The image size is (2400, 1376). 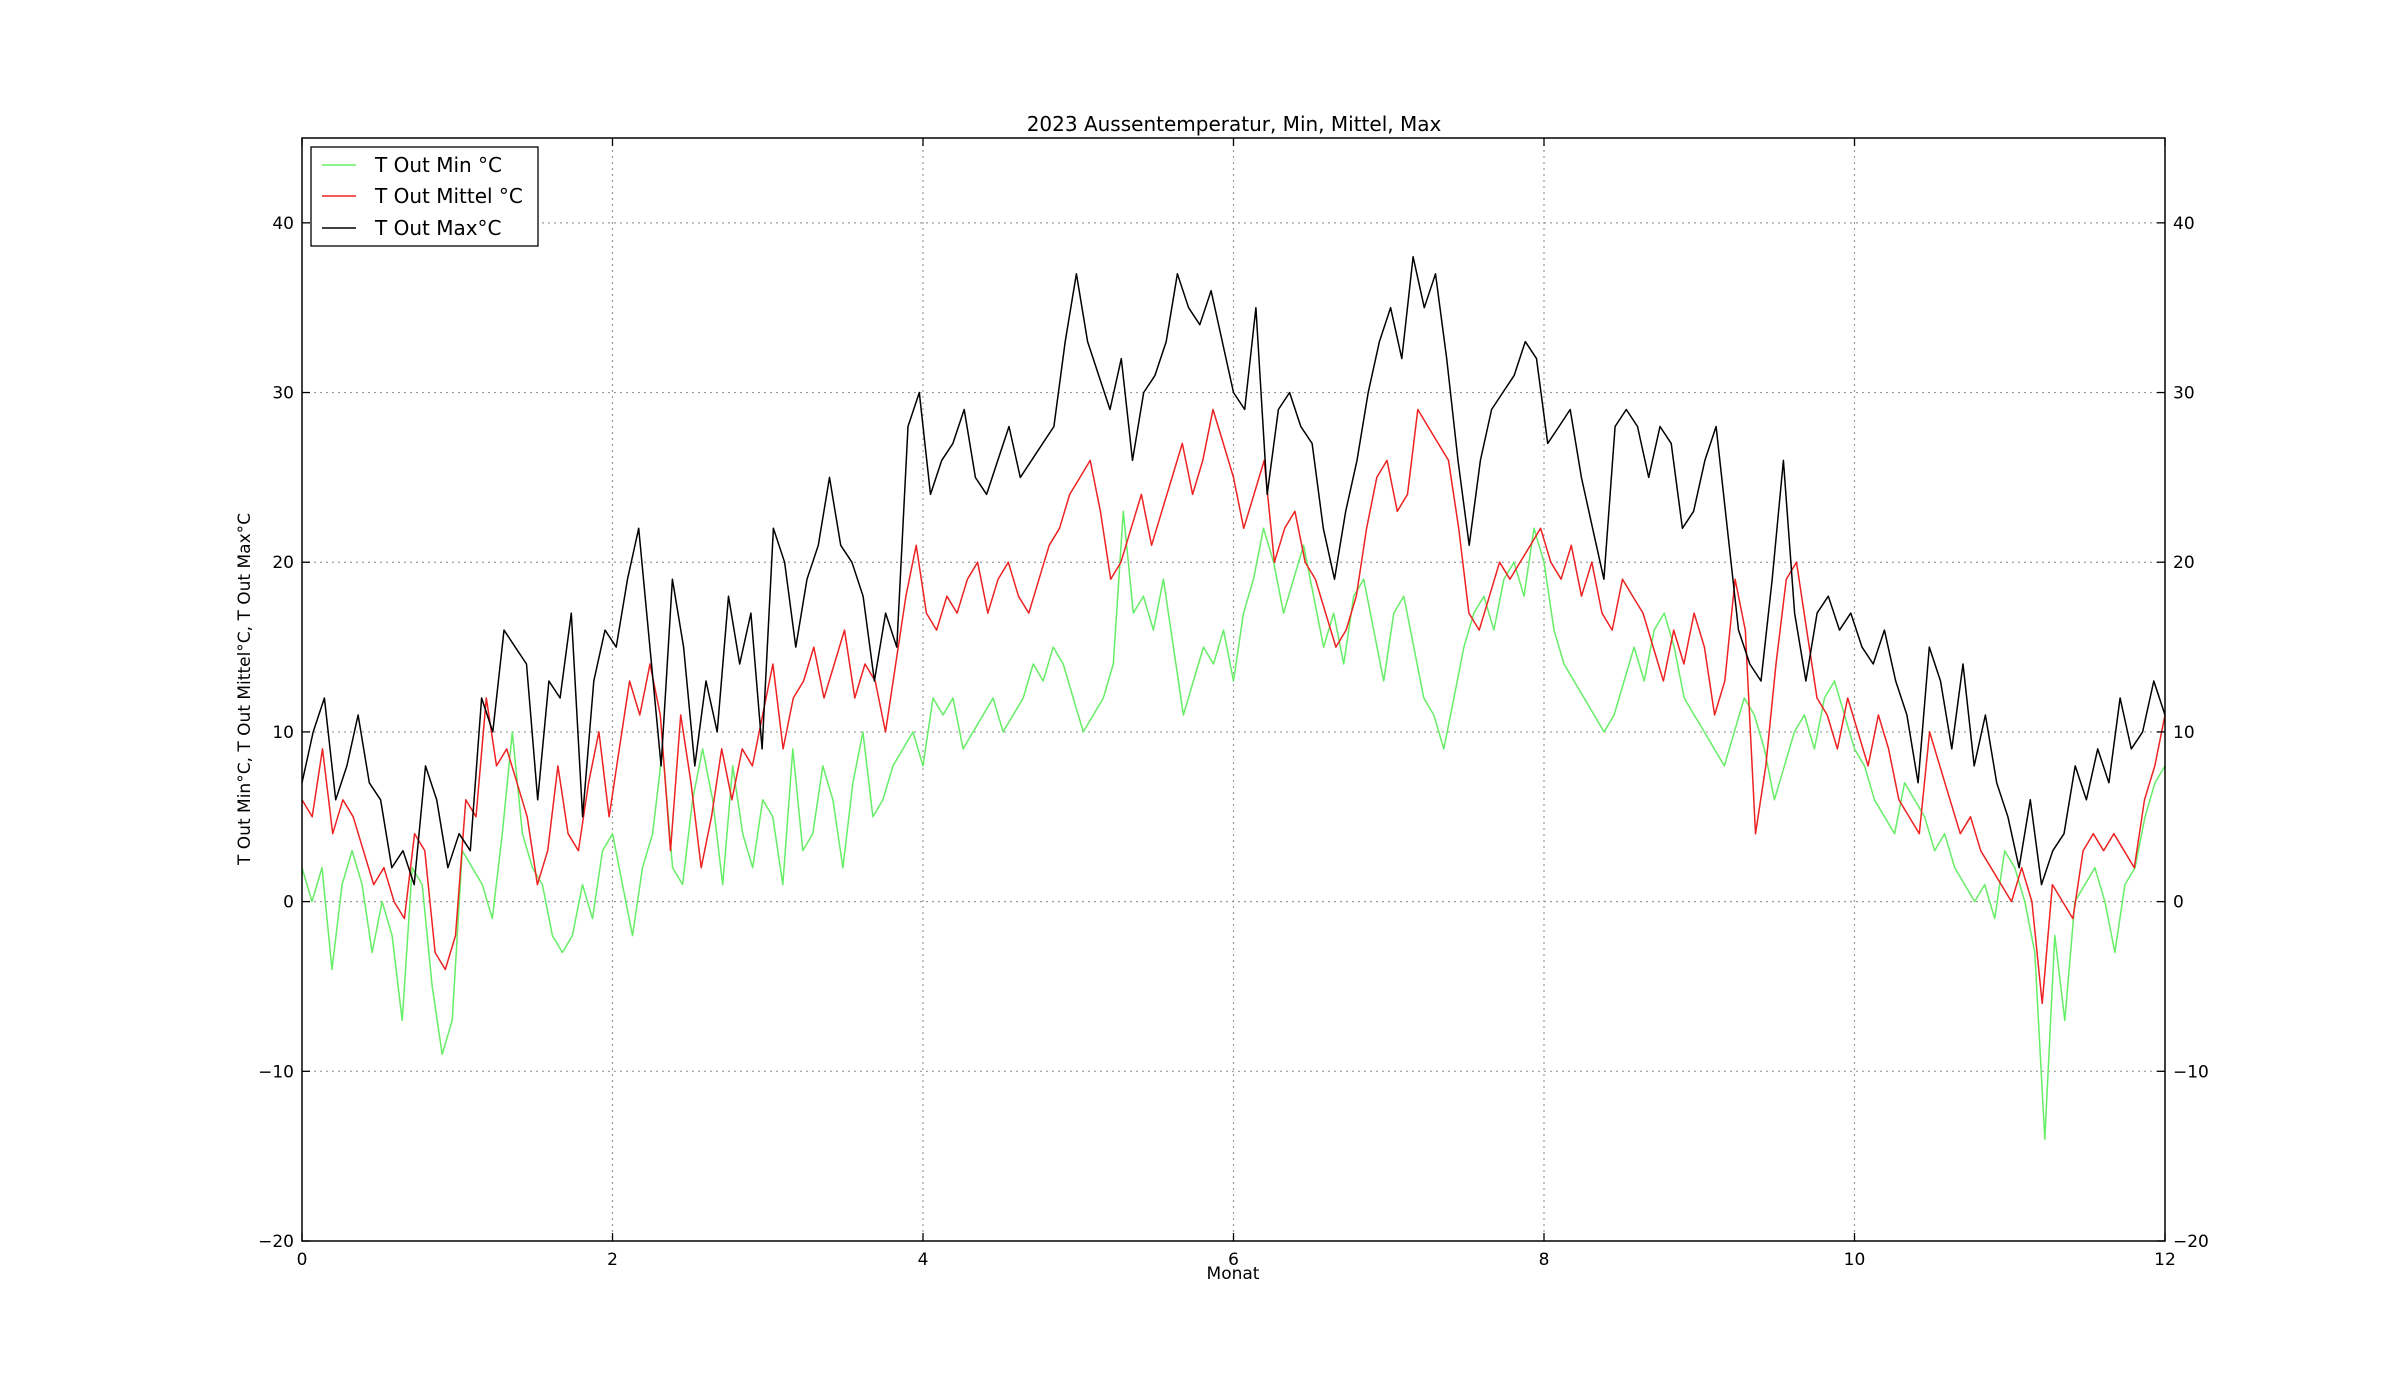 What do you see at coordinates (2178, 903) in the screenshot?
I see `y-tick-label-right: 0` at bounding box center [2178, 903].